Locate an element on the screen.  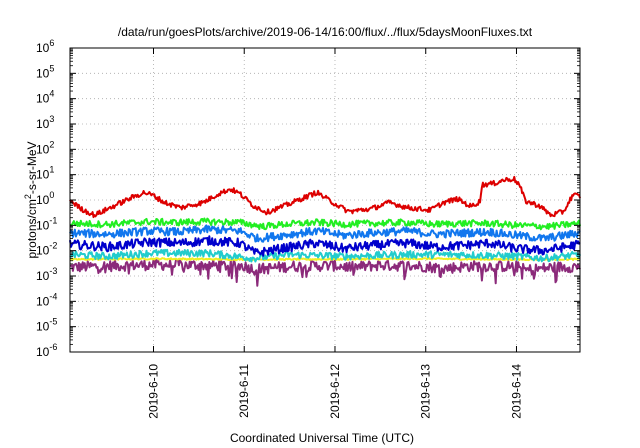
y-tick-label: 10⁻³ is located at coordinates (46, 274).